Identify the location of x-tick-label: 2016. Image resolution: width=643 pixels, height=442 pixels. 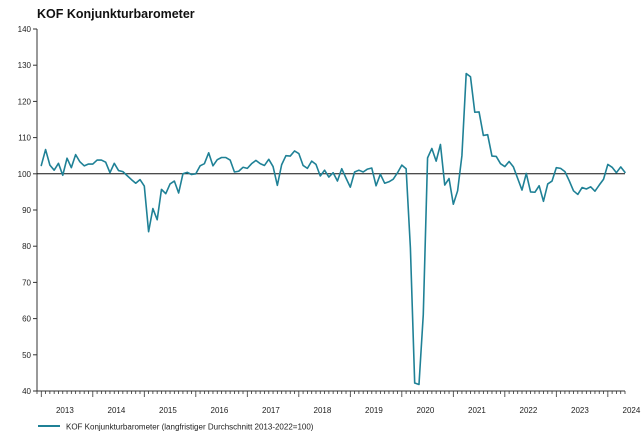
(220, 410).